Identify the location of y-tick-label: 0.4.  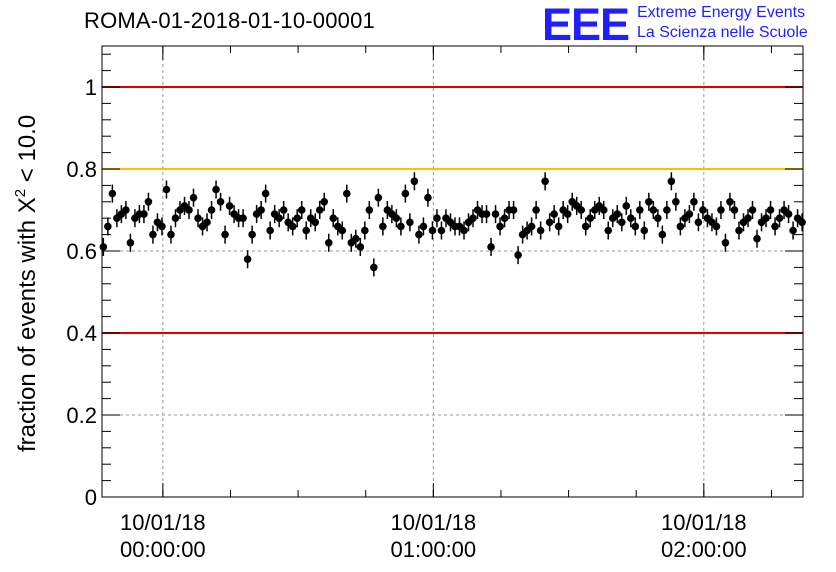
(81, 333).